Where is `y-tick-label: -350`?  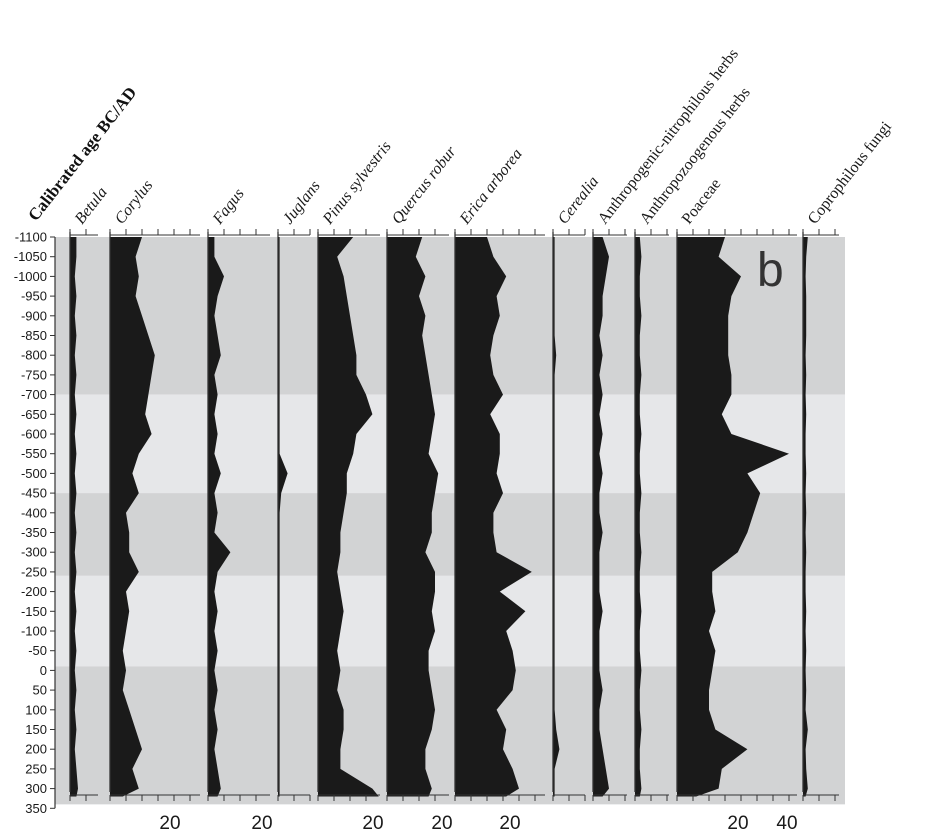
y-tick-label: -350 is located at coordinates (34, 532).